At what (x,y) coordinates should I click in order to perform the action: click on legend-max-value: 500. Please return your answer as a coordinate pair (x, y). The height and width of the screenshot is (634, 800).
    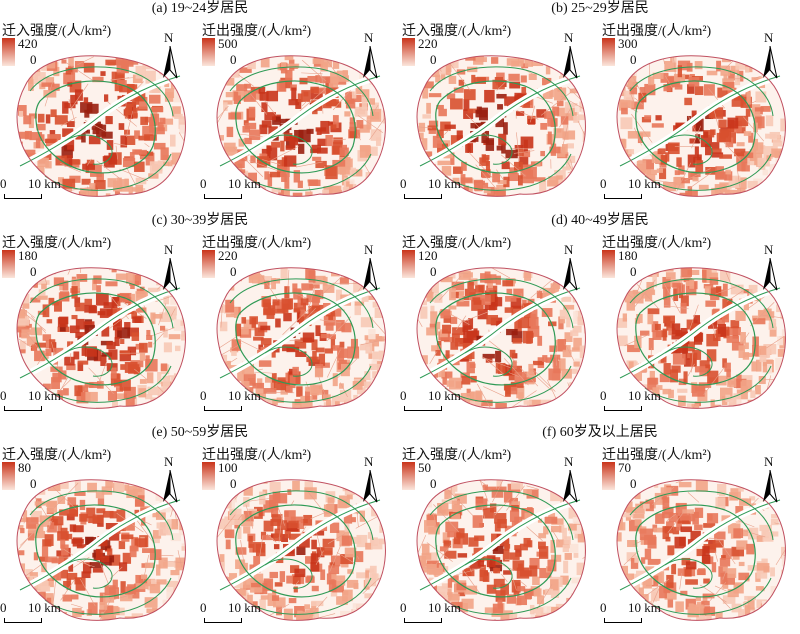
    Looking at the image, I should click on (228, 43).